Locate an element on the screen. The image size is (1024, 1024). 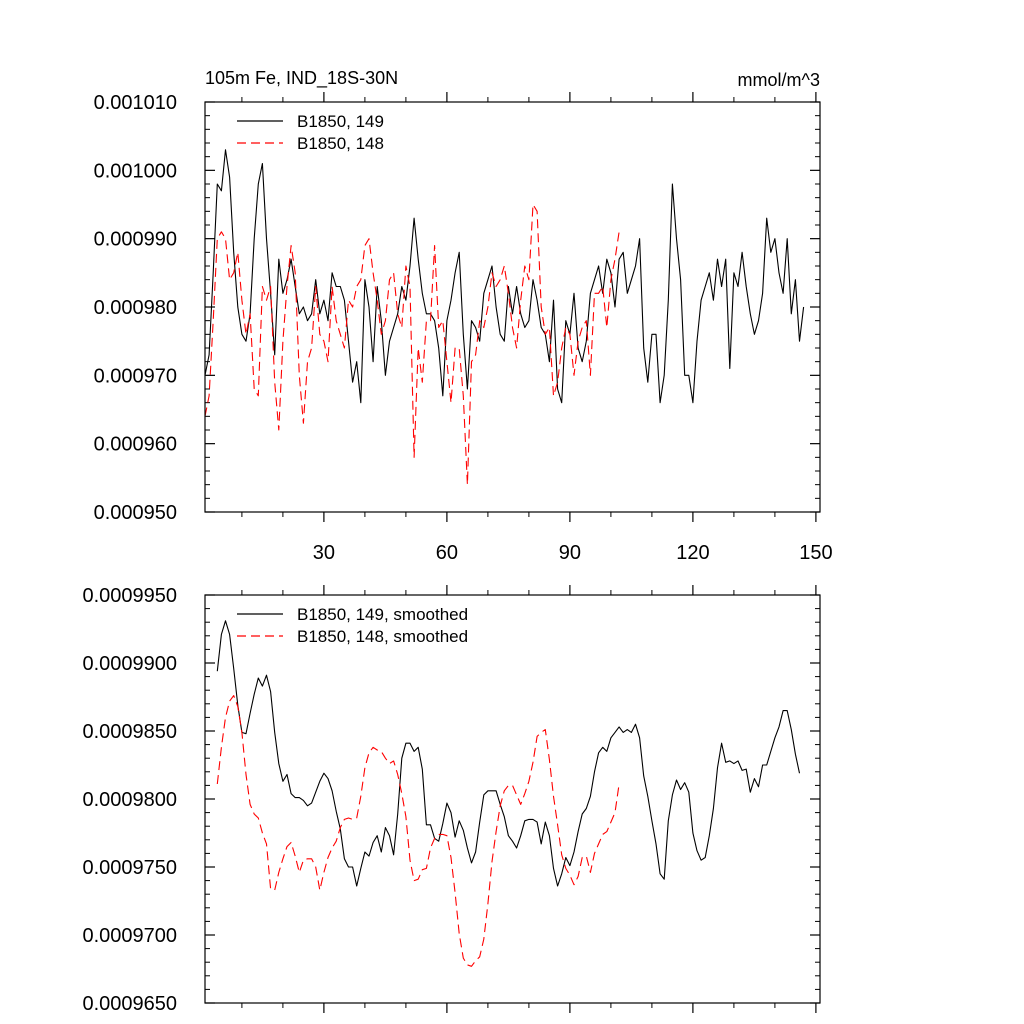
legend: B1850, 149 B1850, 148 is located at coordinates (310, 132).